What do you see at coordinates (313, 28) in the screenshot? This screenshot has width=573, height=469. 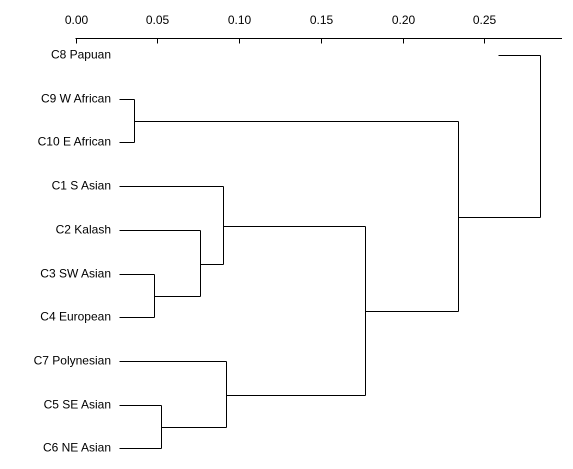 I see `x-axis: 0.00 0.05 0.10 0.15 0.20 0.25` at bounding box center [313, 28].